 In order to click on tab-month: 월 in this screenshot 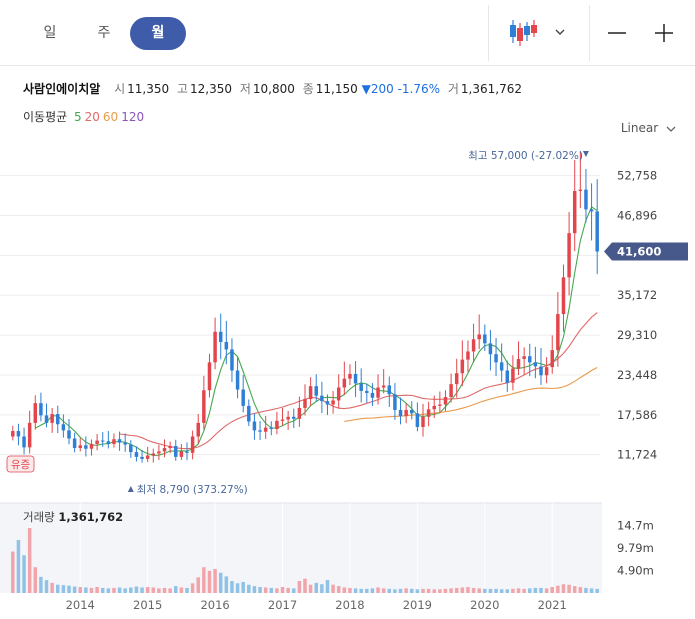, I will do `click(158, 33)`.